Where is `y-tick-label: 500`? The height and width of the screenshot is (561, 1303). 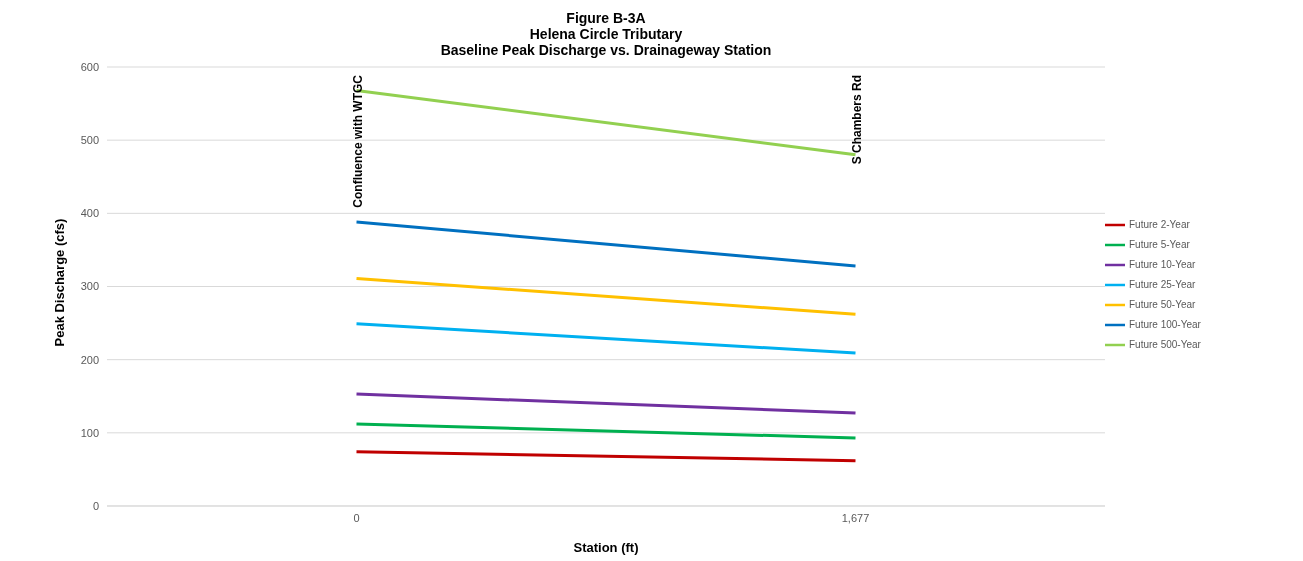
y-tick-label: 500 is located at coordinates (89, 140).